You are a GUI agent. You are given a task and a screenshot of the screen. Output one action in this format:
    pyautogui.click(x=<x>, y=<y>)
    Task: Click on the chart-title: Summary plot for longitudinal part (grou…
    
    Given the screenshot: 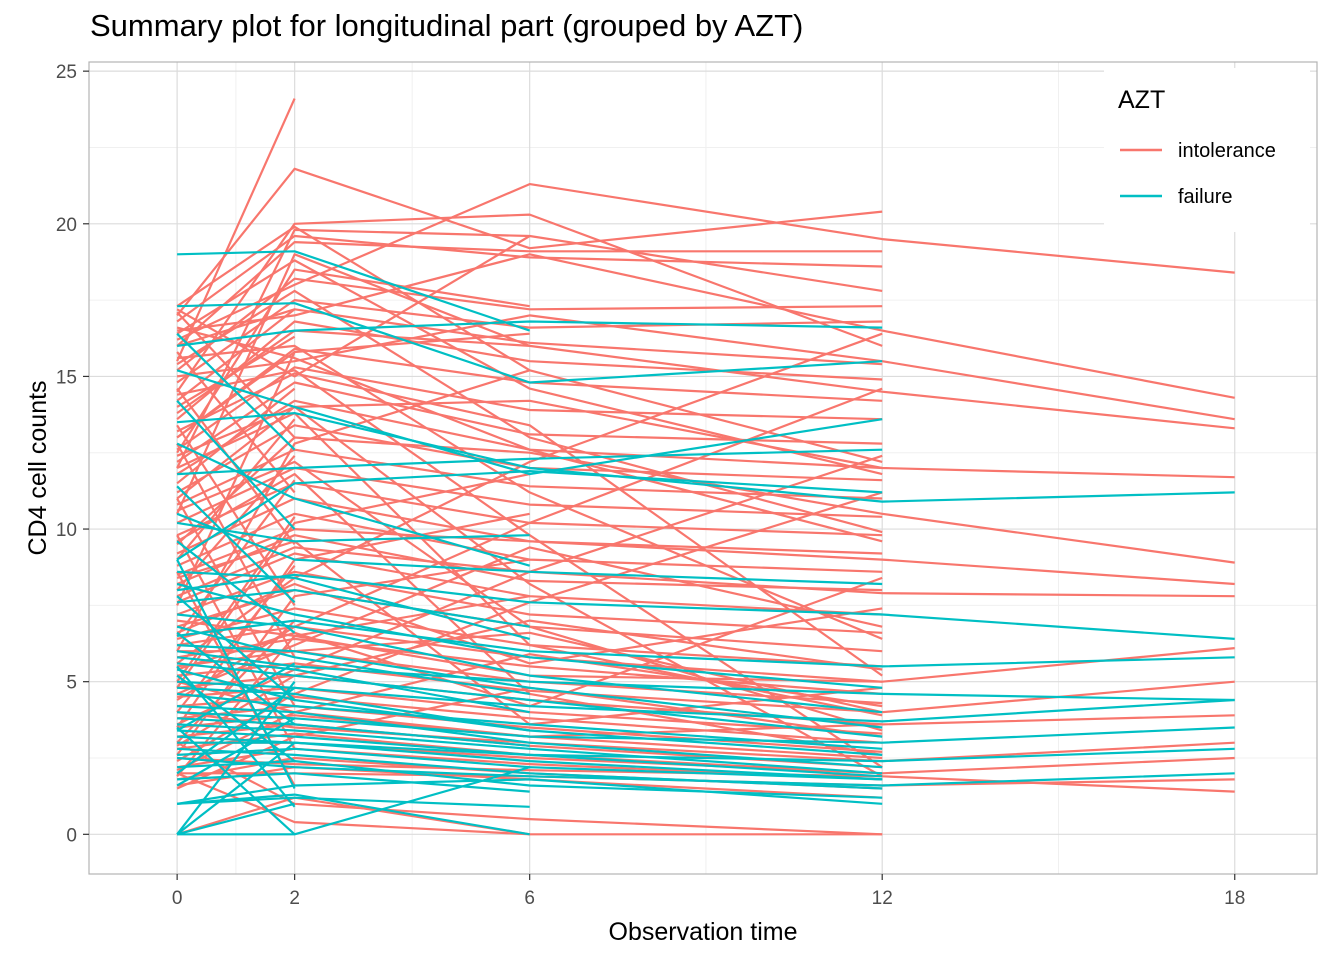 What is the action you would take?
    pyautogui.click(x=447, y=25)
    